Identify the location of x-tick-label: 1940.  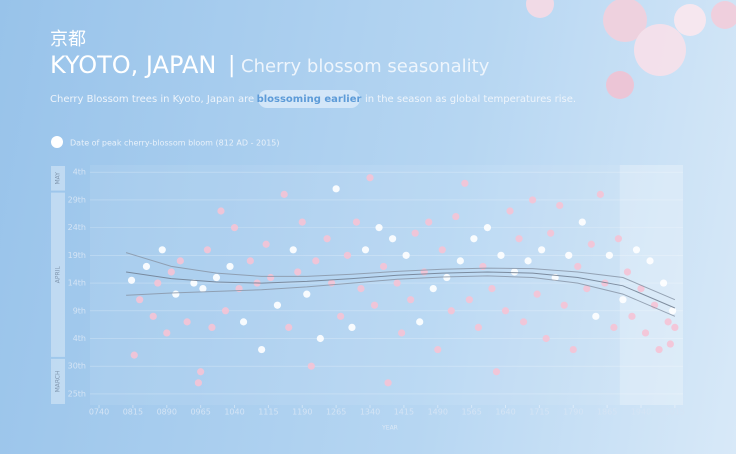
(641, 412).